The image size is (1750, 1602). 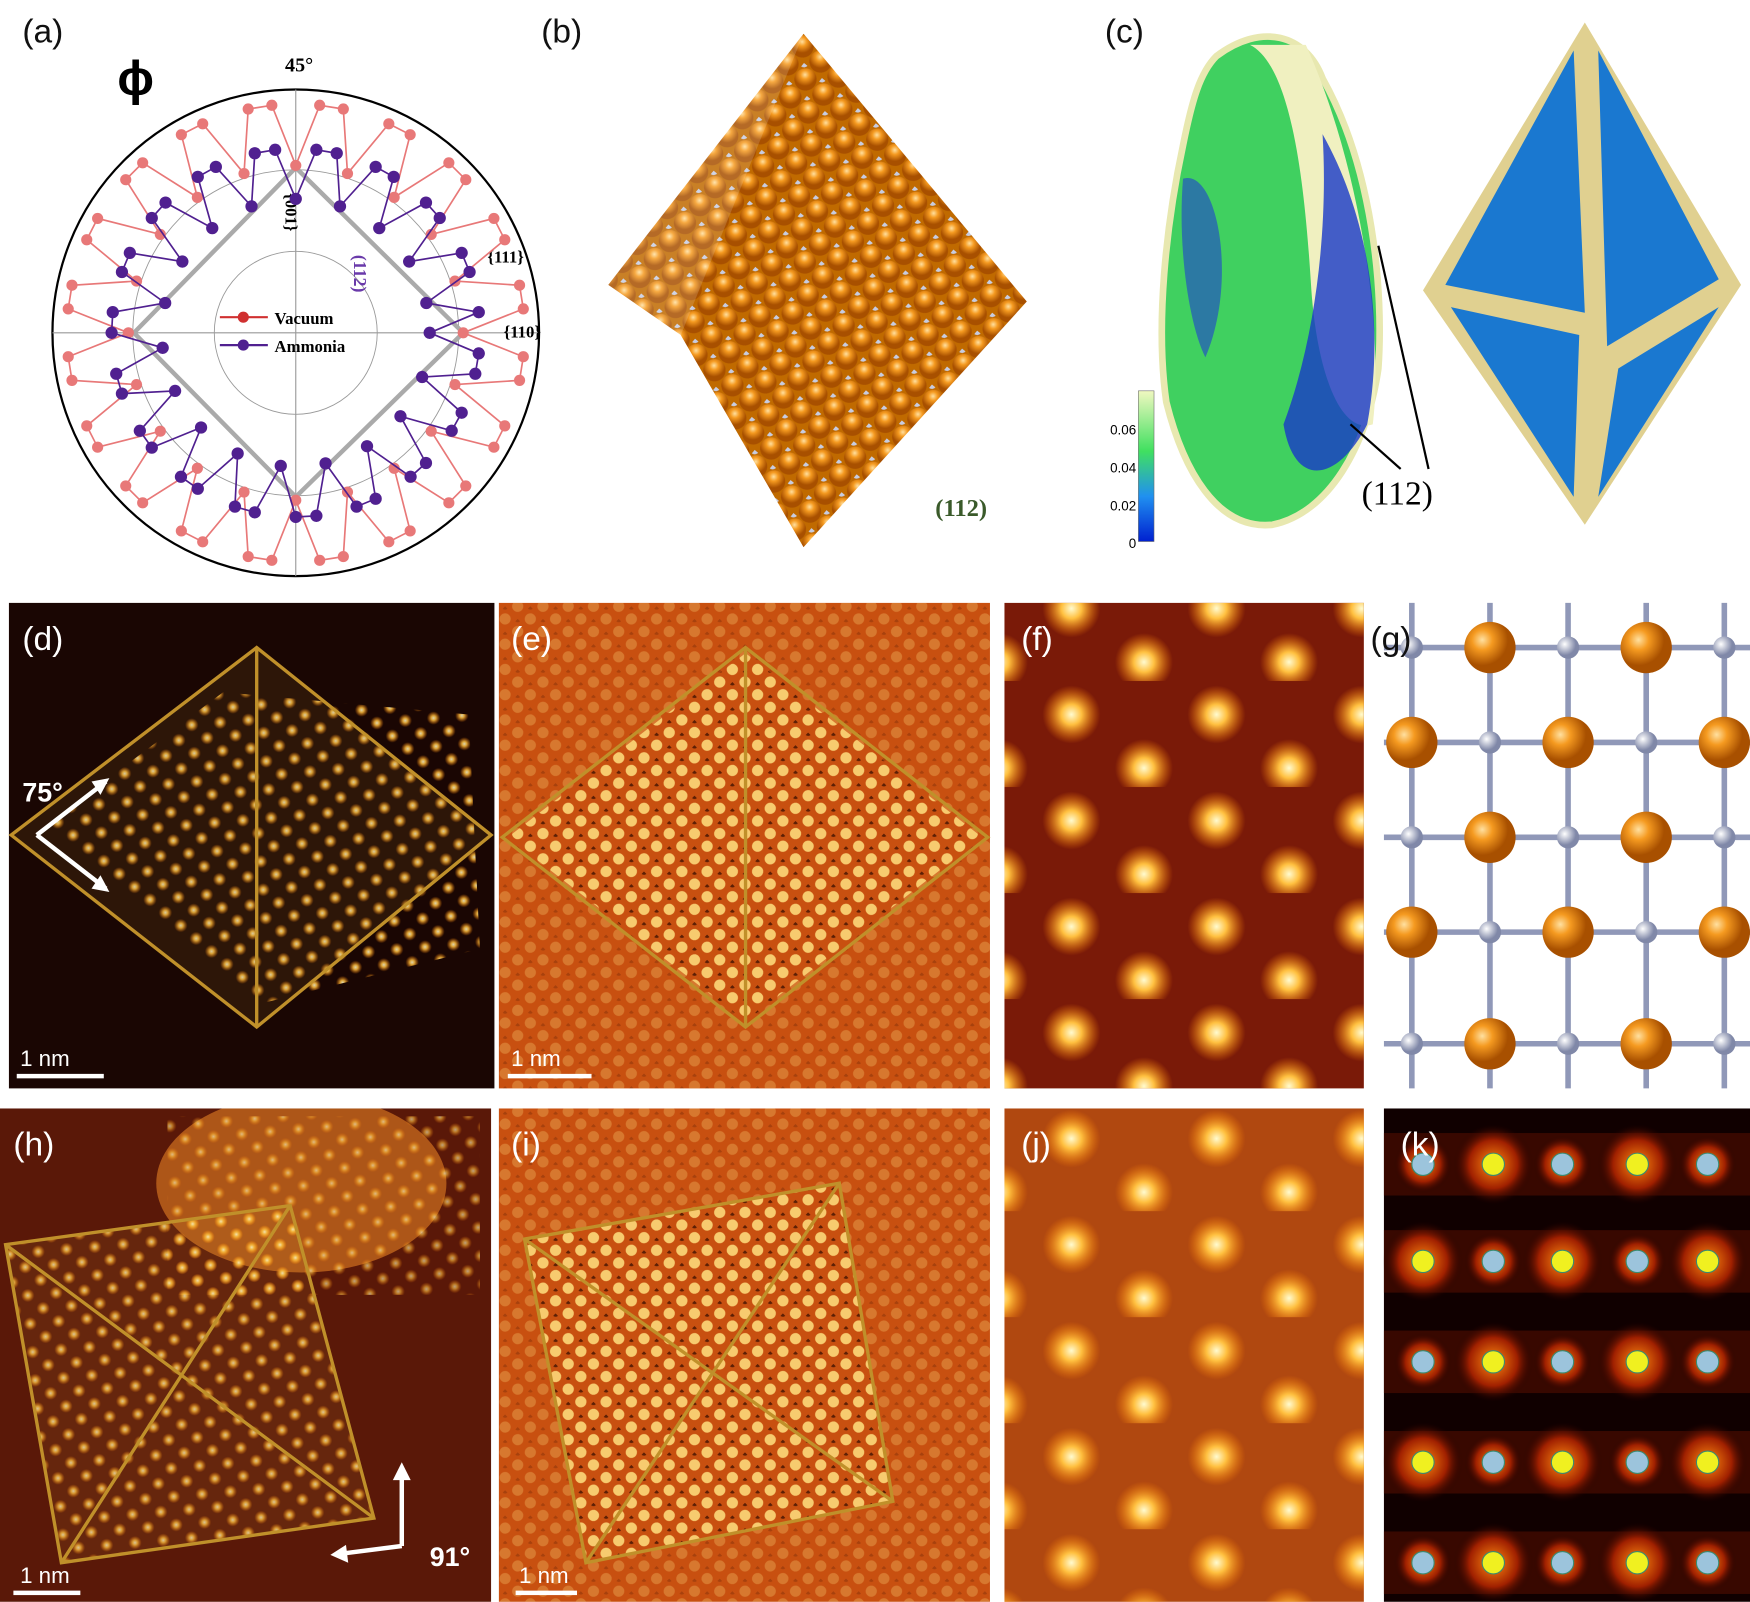 What do you see at coordinates (1423, 282) in the screenshot?
I see `panel-c: 0.06 0.04 0.02 0 (112) (c)` at bounding box center [1423, 282].